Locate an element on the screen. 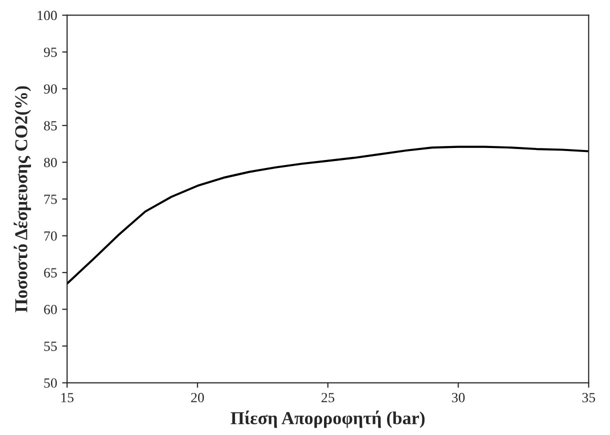  x-tick-label: 30 is located at coordinates (458, 397).